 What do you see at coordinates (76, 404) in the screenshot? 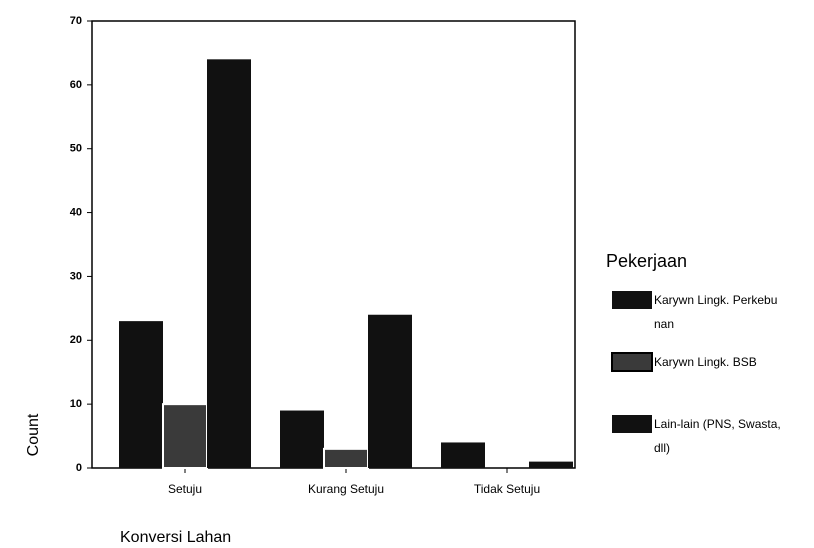
I see `y-tick-label: 10` at bounding box center [76, 404].